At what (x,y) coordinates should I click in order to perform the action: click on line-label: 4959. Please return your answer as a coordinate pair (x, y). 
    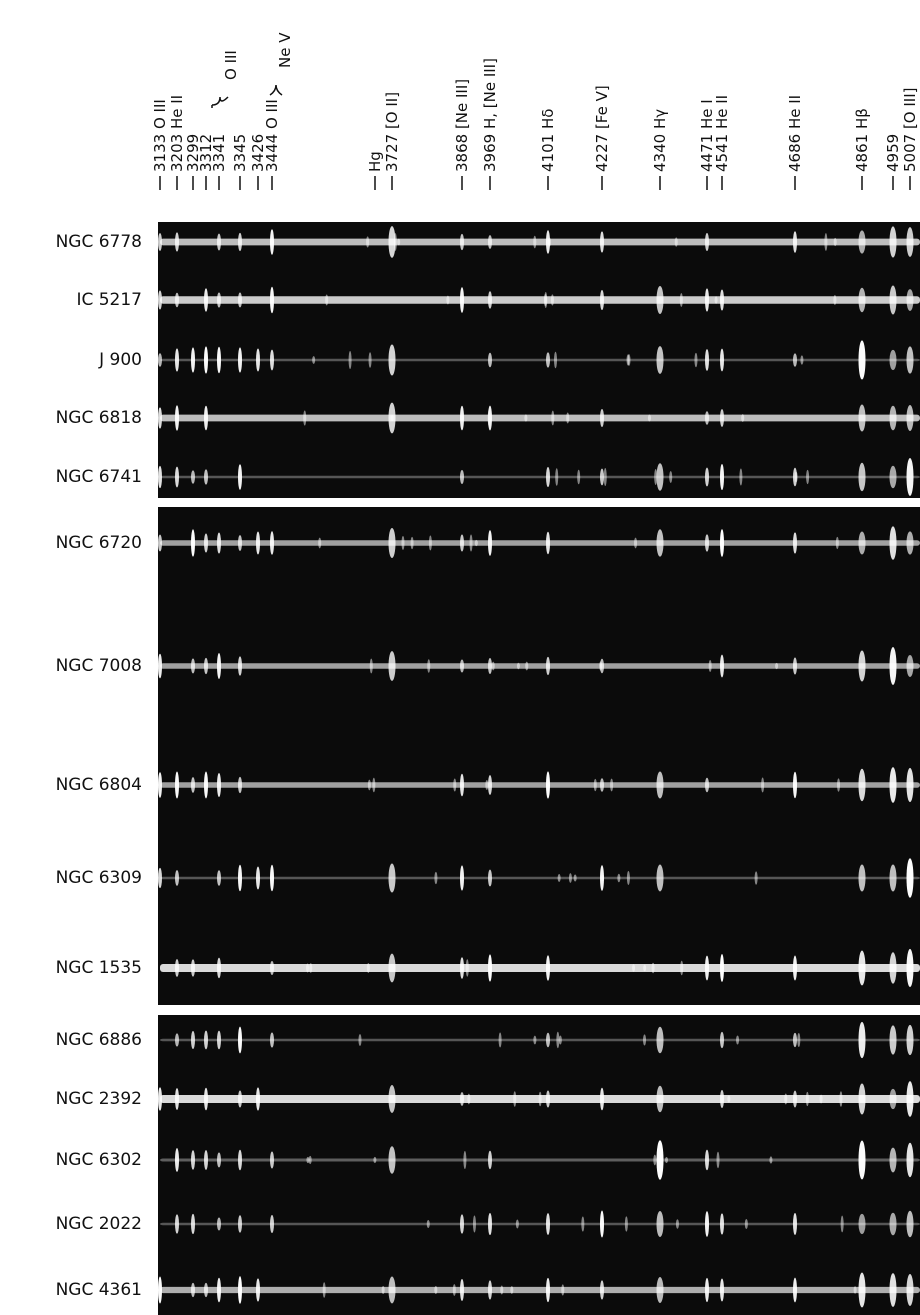
    Looking at the image, I should click on (893, 153).